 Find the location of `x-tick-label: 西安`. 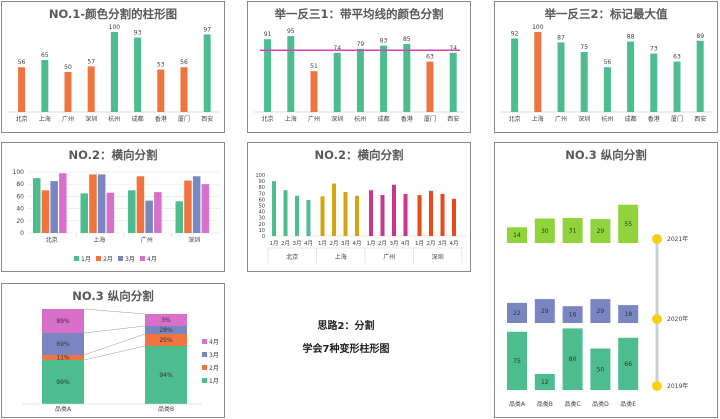

x-tick-label: 西安 is located at coordinates (453, 119).